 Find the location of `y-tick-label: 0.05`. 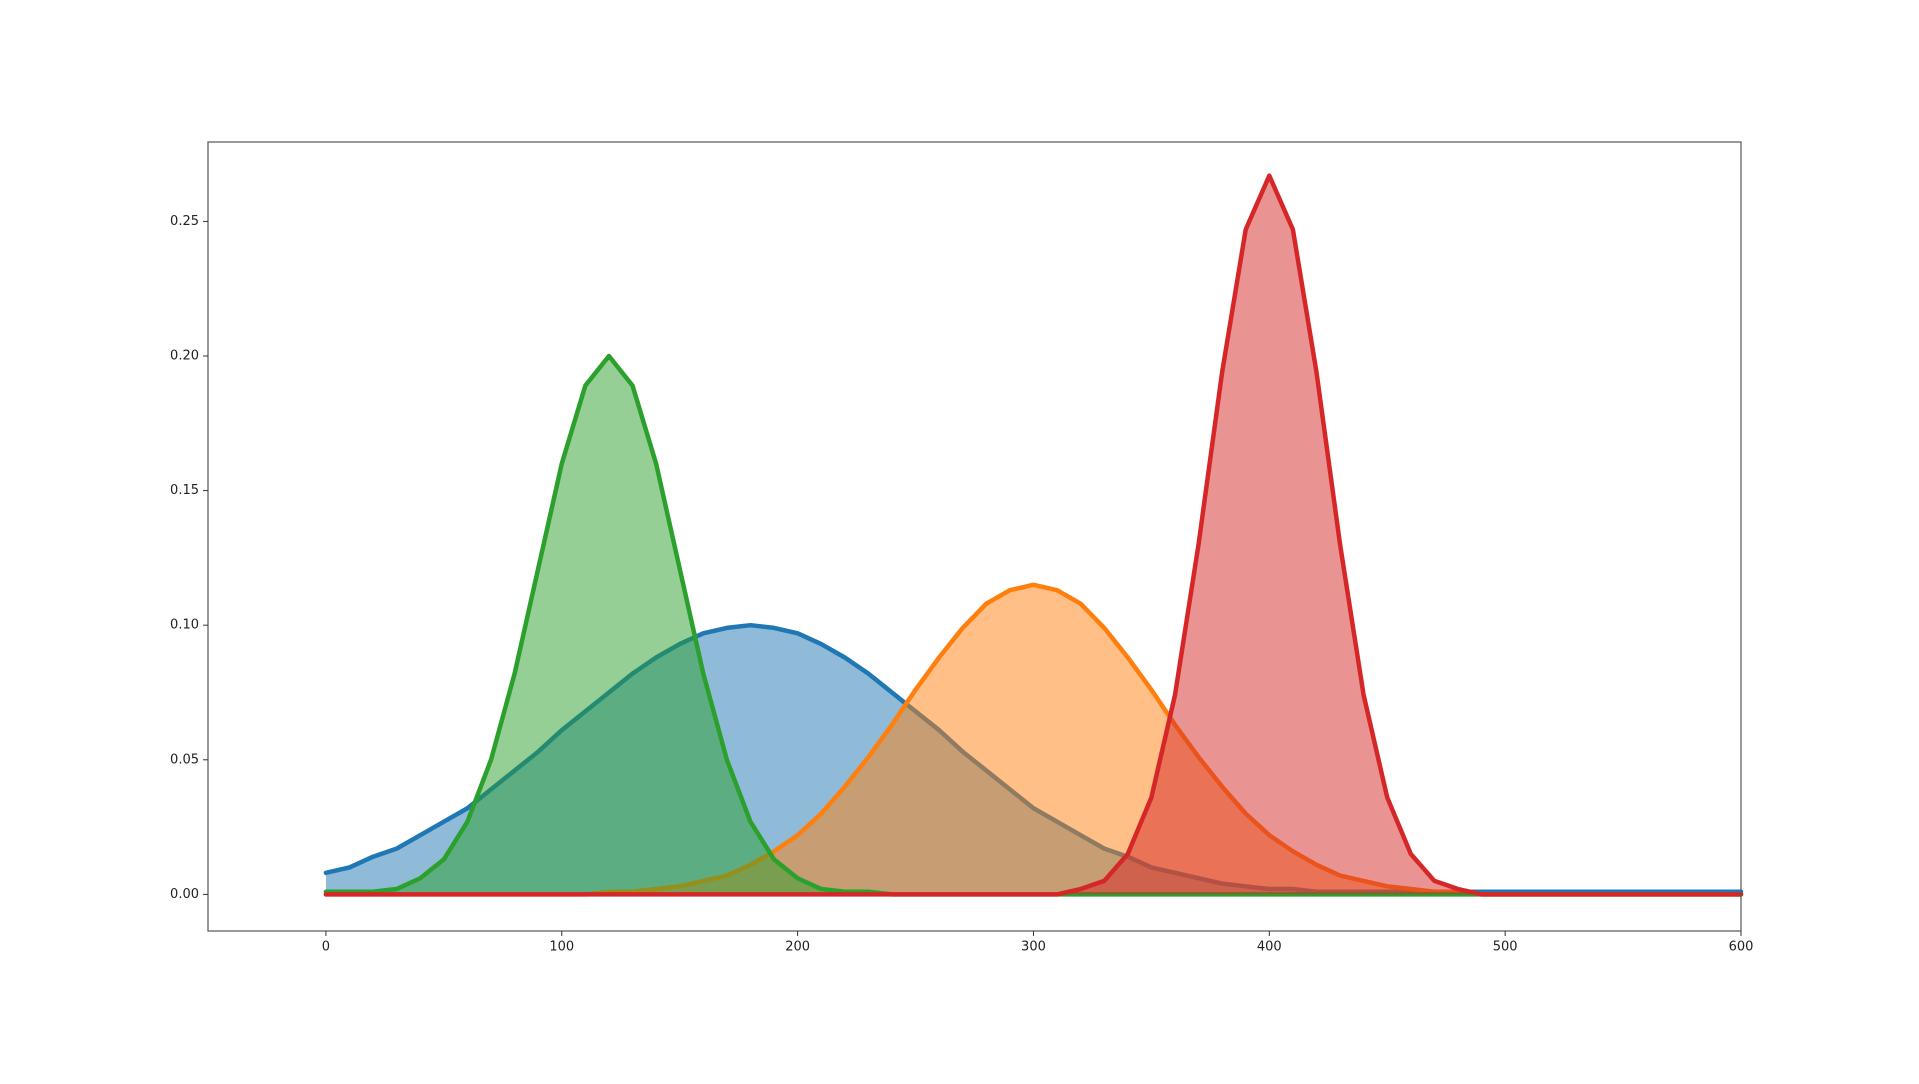

y-tick-label: 0.05 is located at coordinates (184, 759).